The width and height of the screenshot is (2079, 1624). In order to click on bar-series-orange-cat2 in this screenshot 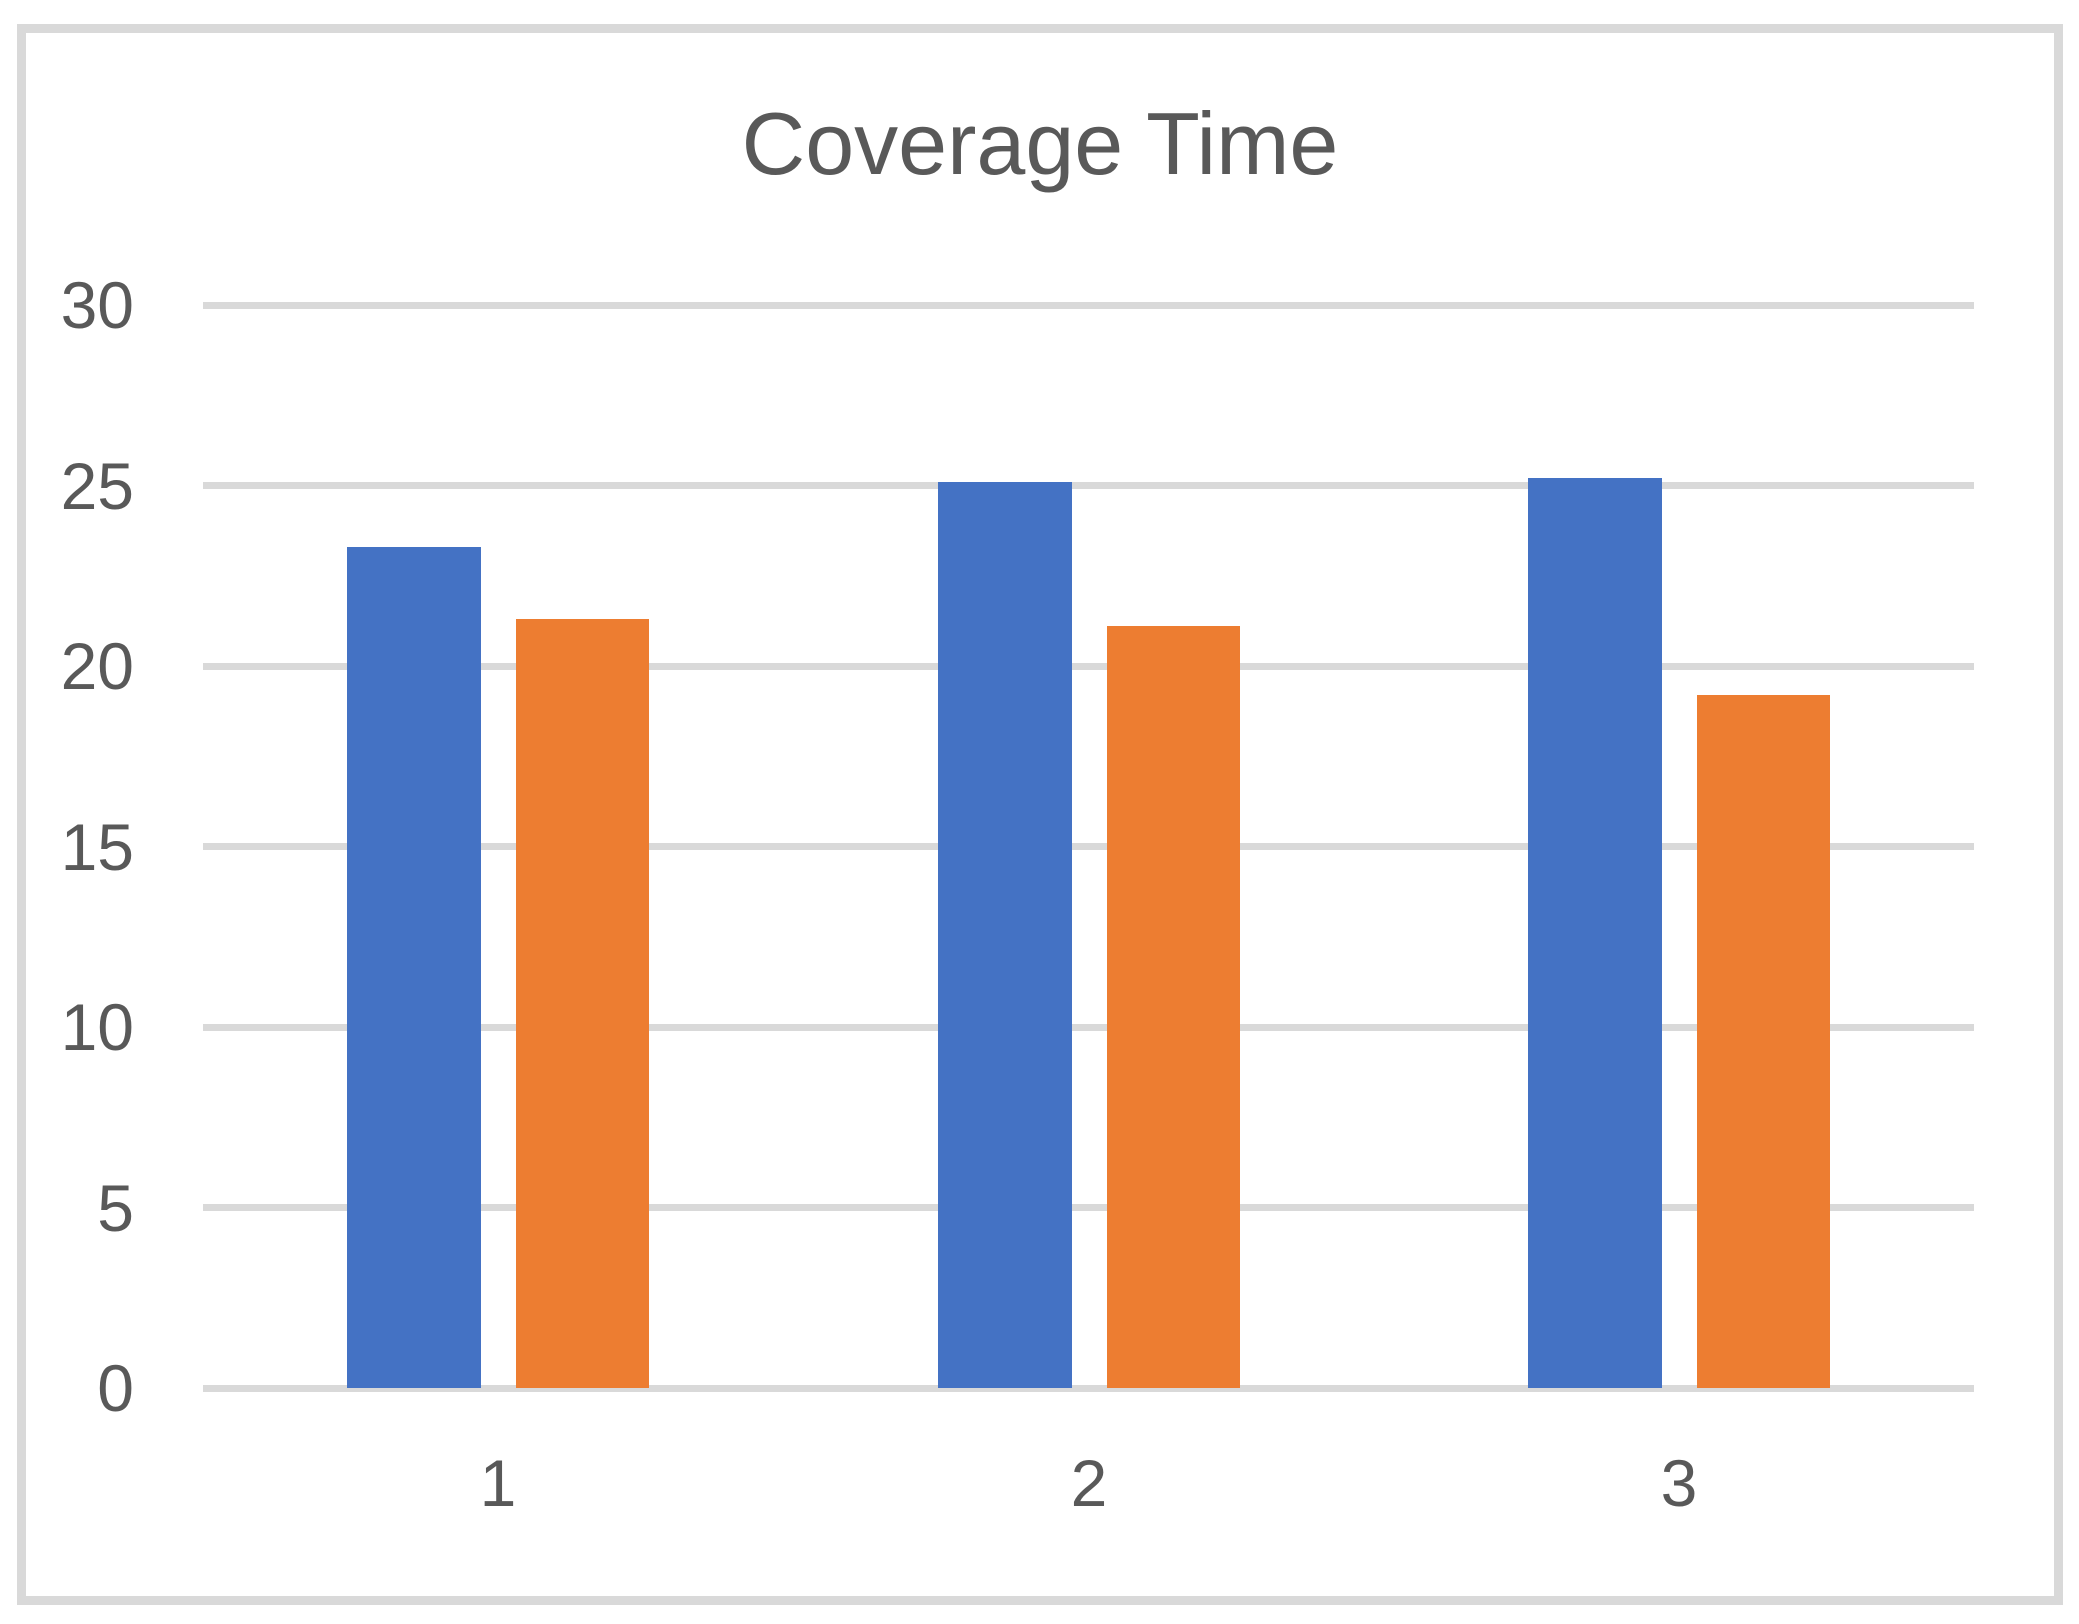, I will do `click(1173, 1007)`.